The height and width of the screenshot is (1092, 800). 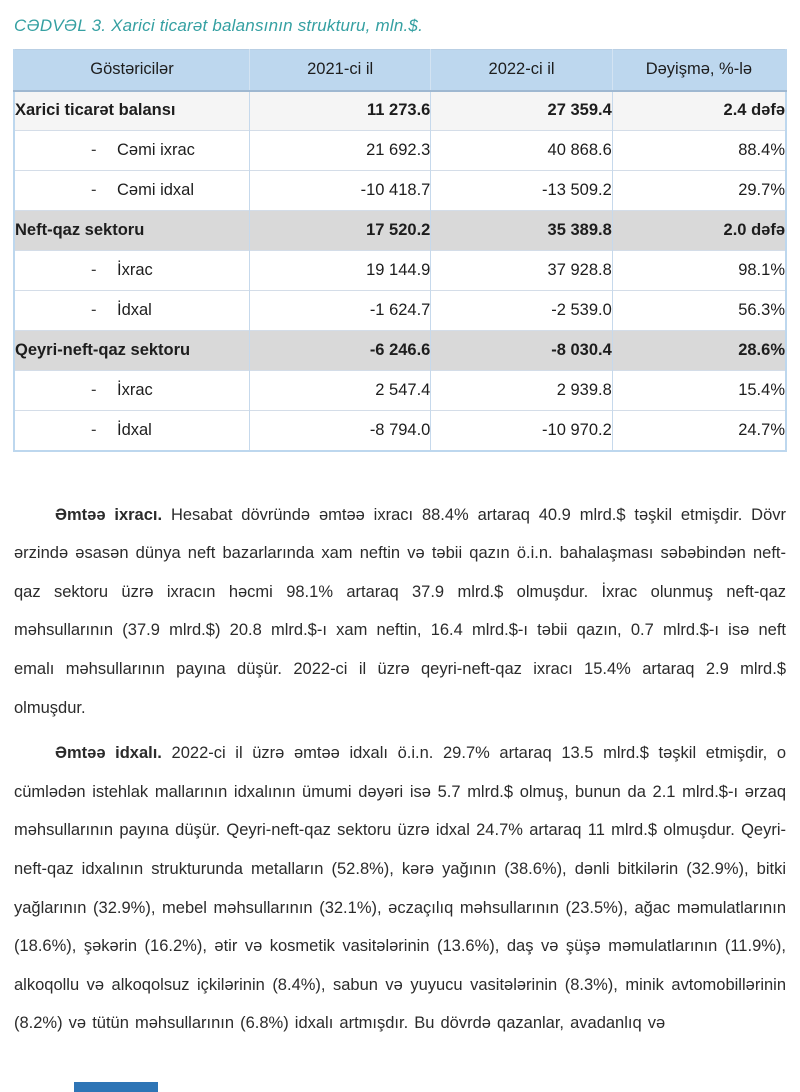 What do you see at coordinates (339, 70) in the screenshot?
I see `column-header-2021: 2021-ci il` at bounding box center [339, 70].